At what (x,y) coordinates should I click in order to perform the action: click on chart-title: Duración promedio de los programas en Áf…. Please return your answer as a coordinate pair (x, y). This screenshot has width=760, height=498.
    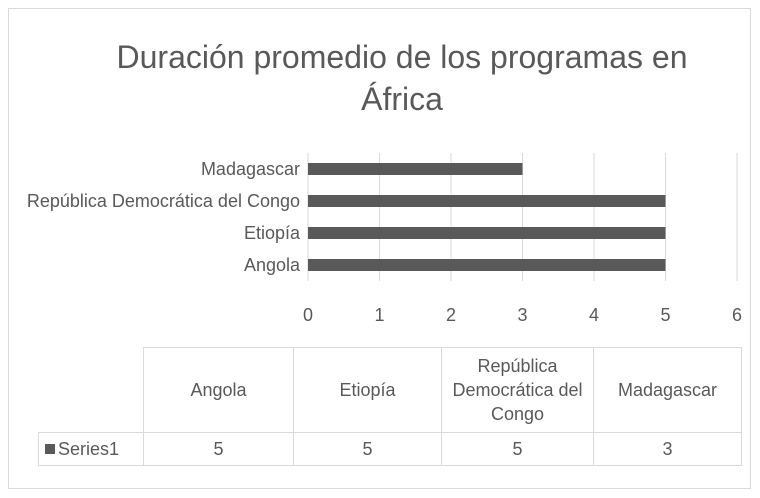
    Looking at the image, I should click on (402, 78).